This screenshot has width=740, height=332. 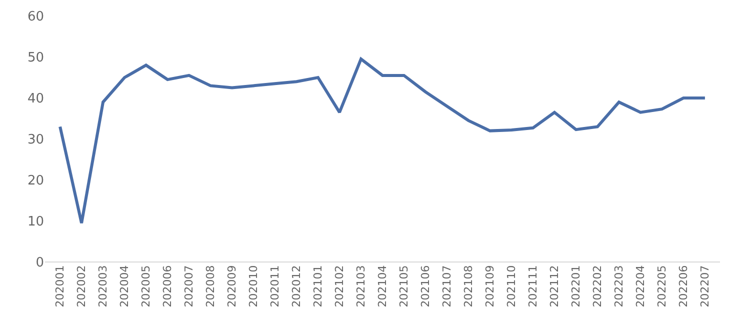 I want to click on x-tick-label: 202206, so click(x=683, y=286).